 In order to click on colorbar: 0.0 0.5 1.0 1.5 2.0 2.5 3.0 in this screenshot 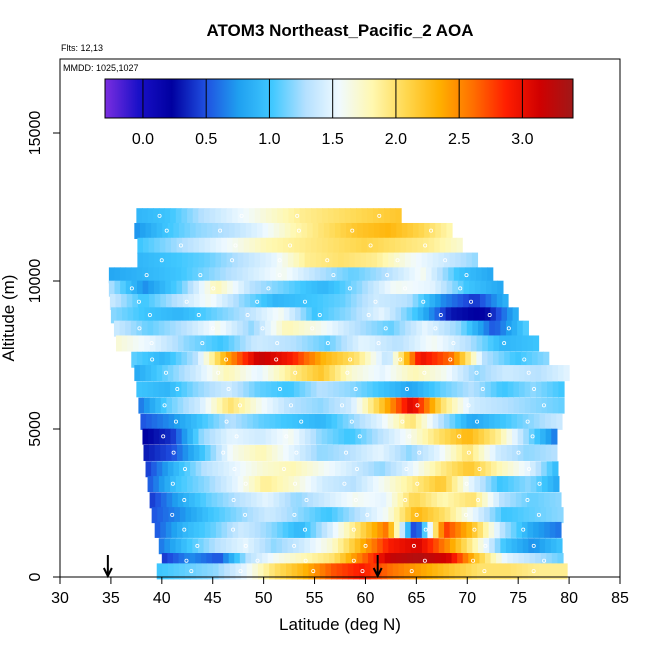, I will do `click(339, 113)`.